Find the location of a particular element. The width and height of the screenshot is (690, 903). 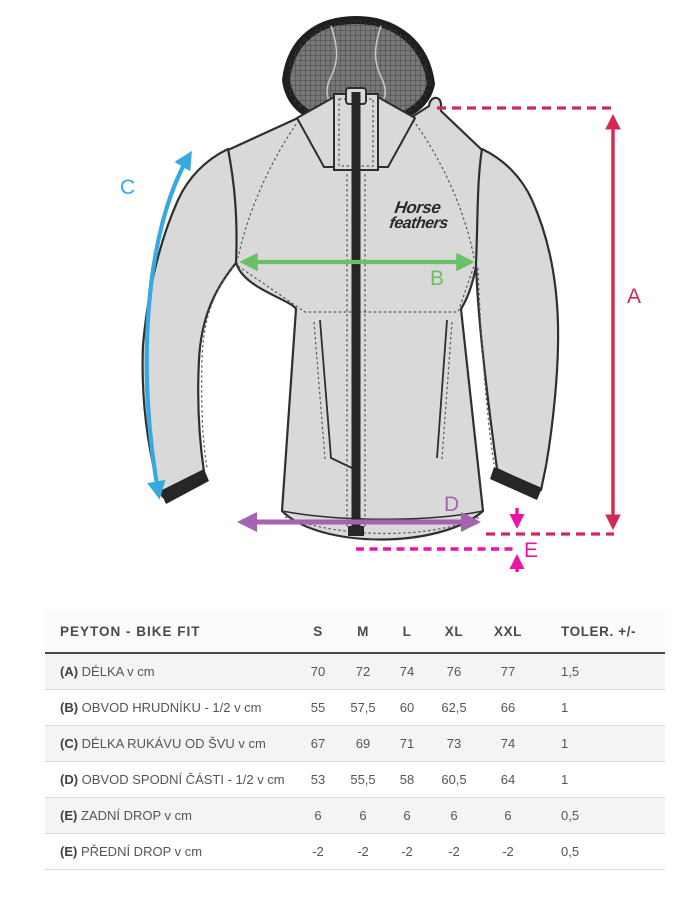

jacket-right-sleeve is located at coordinates (517, 319).